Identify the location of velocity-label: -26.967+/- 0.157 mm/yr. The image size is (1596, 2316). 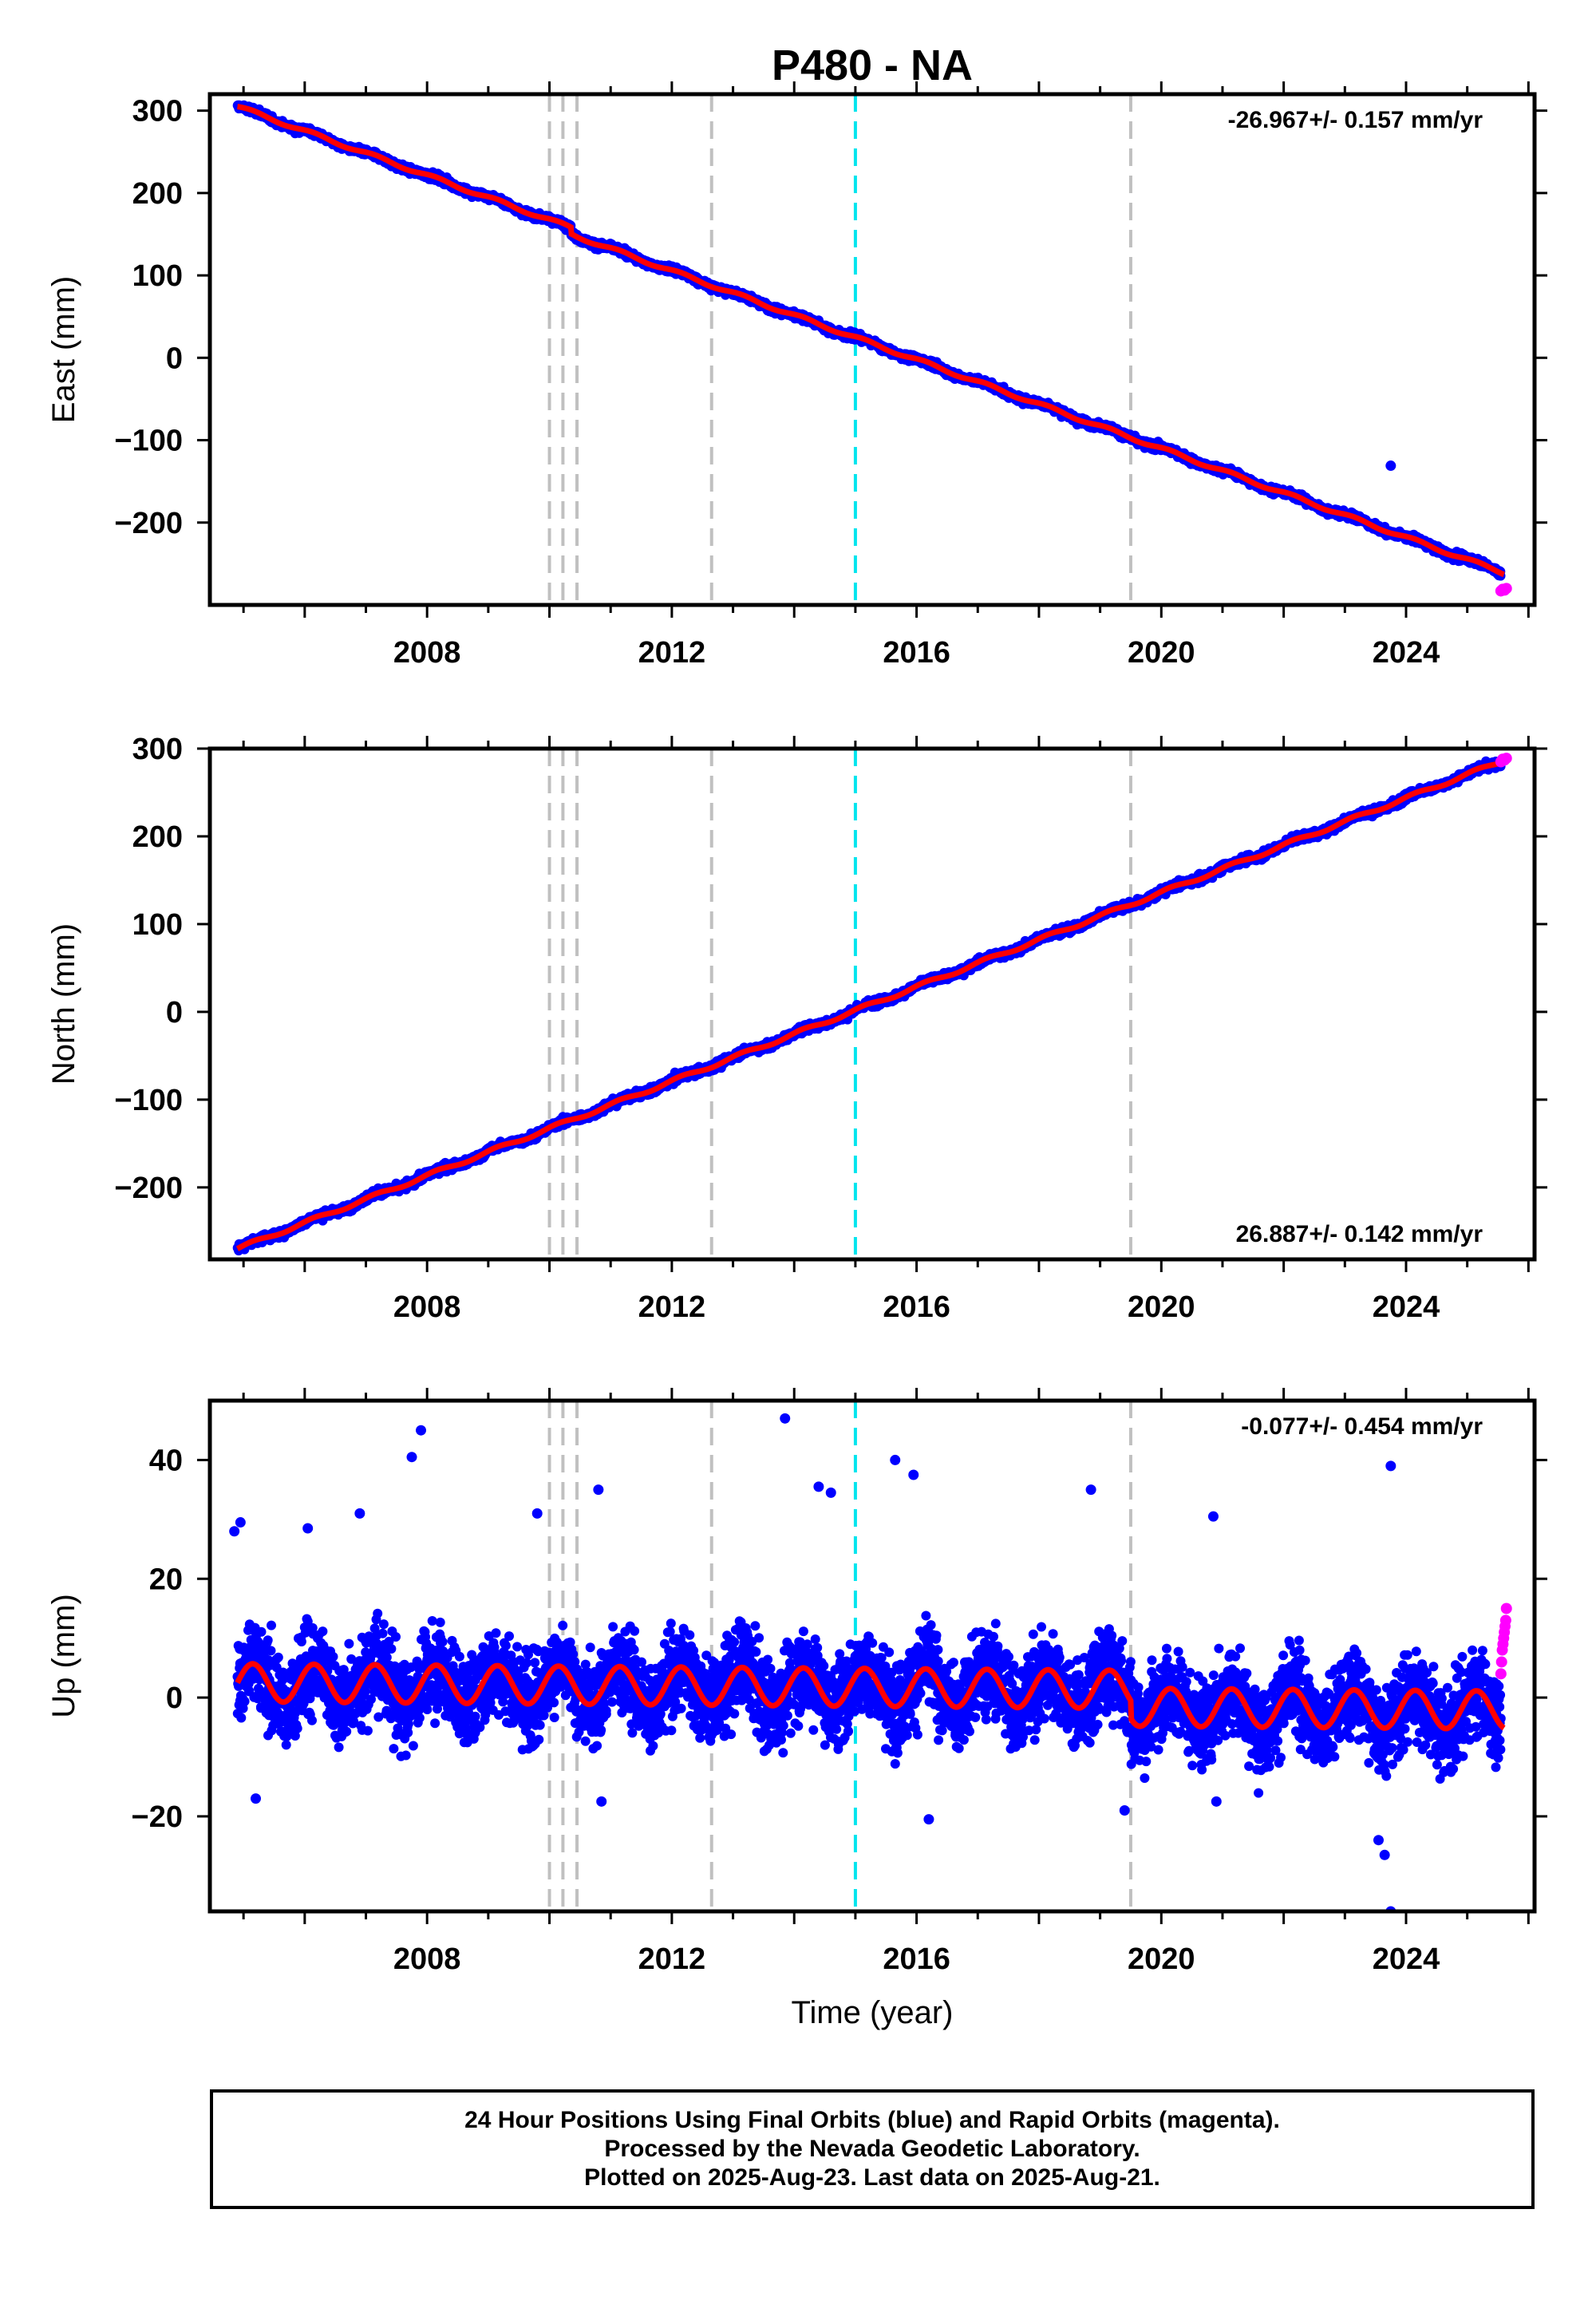
(1355, 120).